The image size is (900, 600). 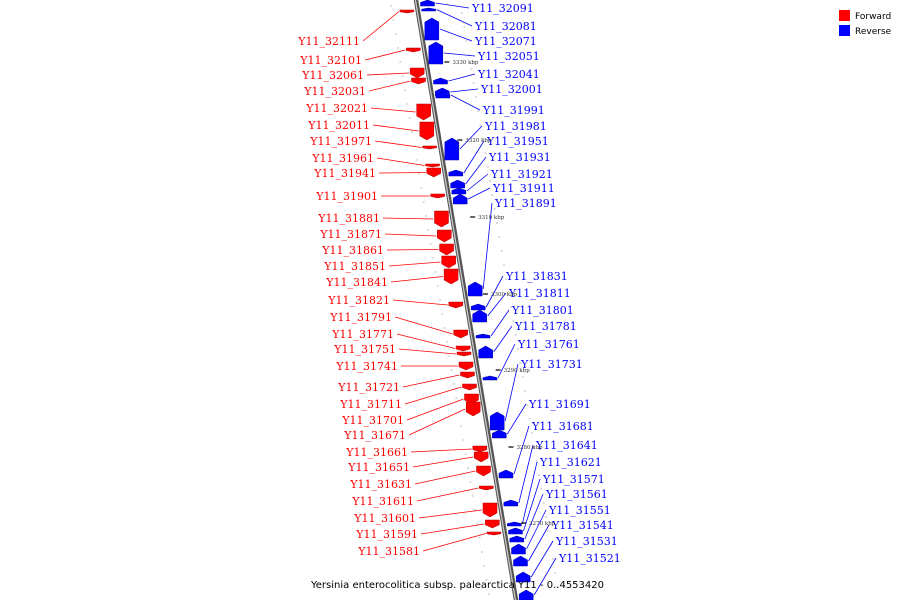 What do you see at coordinates (508, 74) in the screenshot?
I see `gene-label-reverse: Y11_32041` at bounding box center [508, 74].